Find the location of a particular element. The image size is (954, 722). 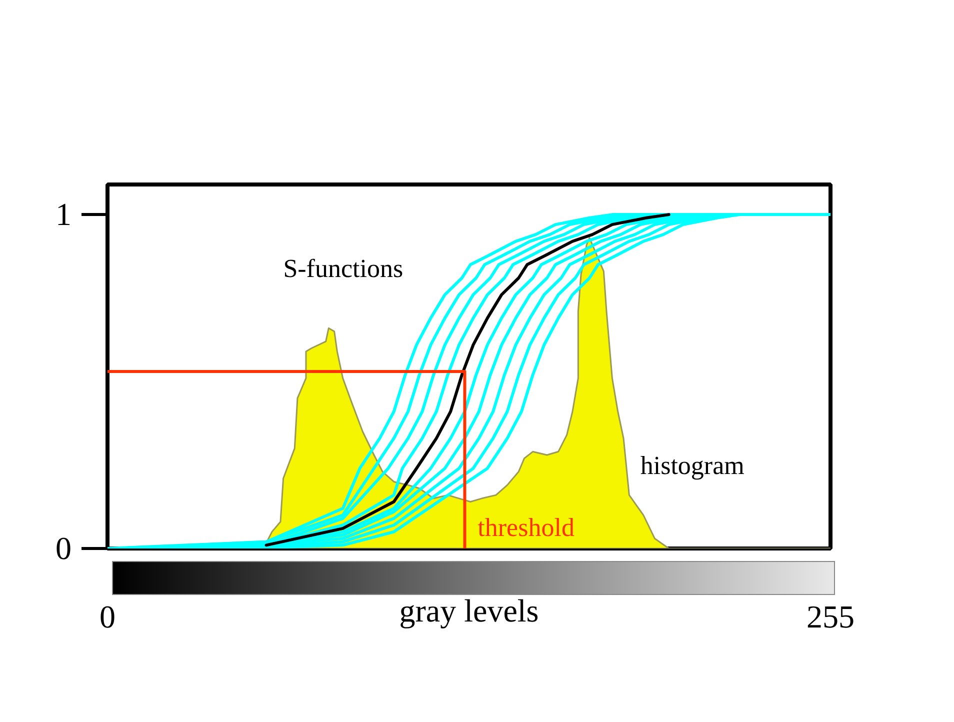

x-tick-label: 255 is located at coordinates (830, 616).